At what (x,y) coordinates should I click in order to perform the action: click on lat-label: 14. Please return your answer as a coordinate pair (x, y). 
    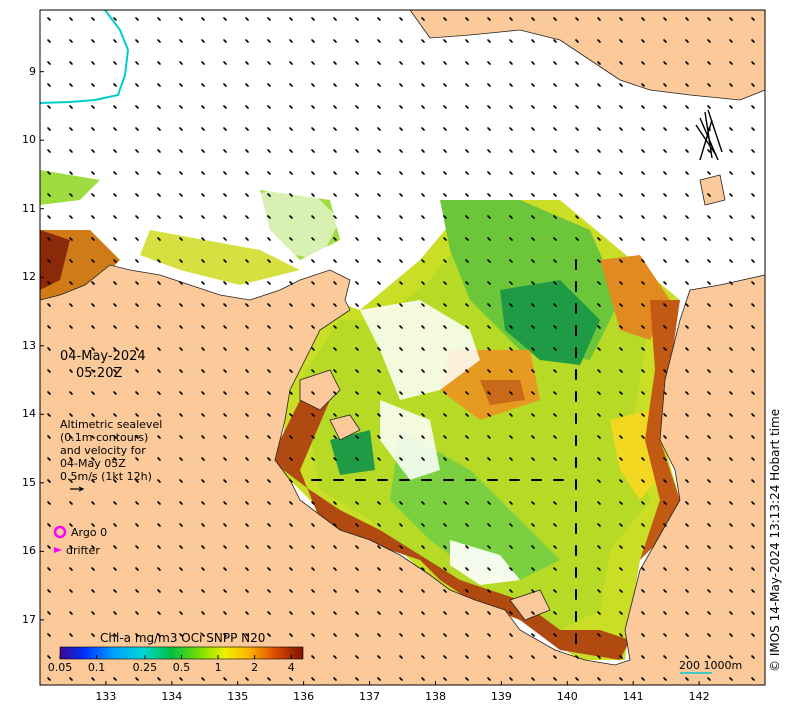
    Looking at the image, I should click on (29, 414).